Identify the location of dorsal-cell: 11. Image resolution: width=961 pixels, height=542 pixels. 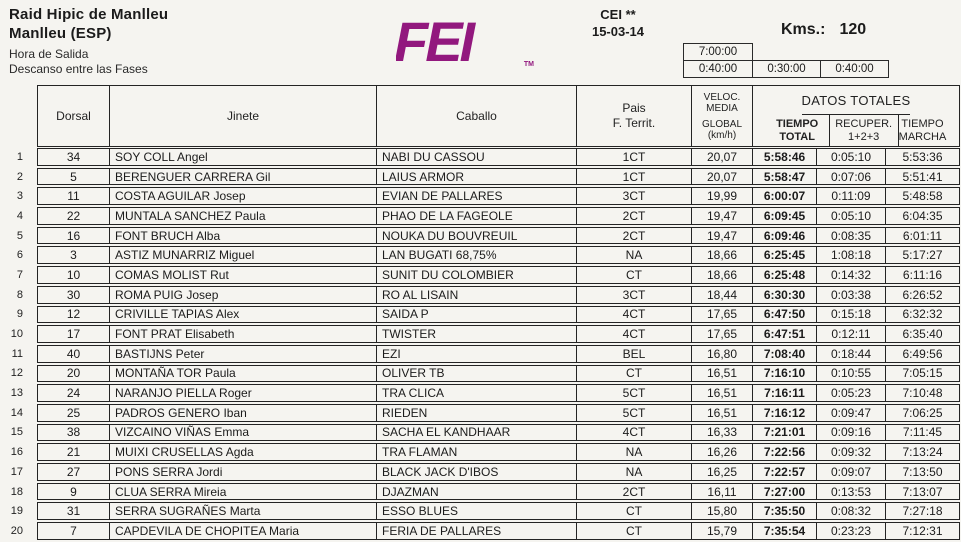
(74, 196).